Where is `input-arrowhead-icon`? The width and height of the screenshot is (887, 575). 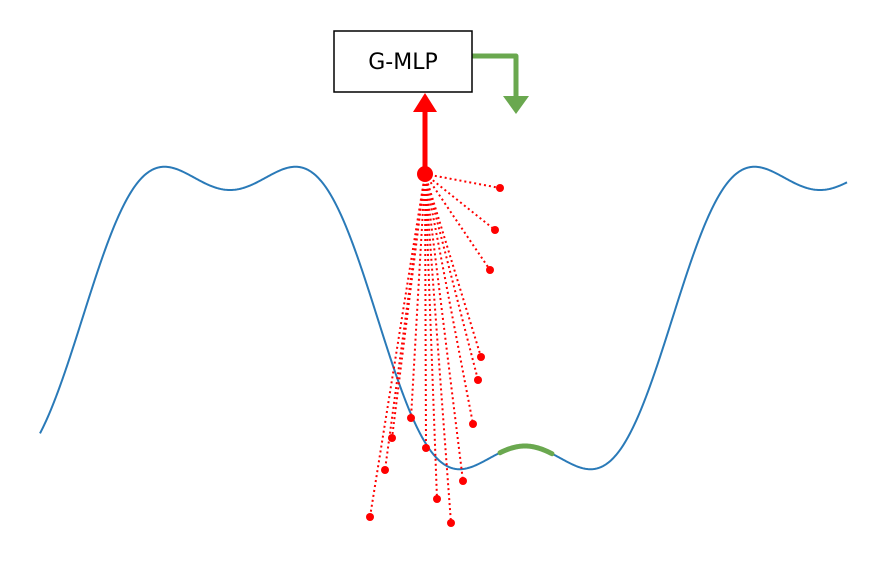 input-arrowhead-icon is located at coordinates (425, 102).